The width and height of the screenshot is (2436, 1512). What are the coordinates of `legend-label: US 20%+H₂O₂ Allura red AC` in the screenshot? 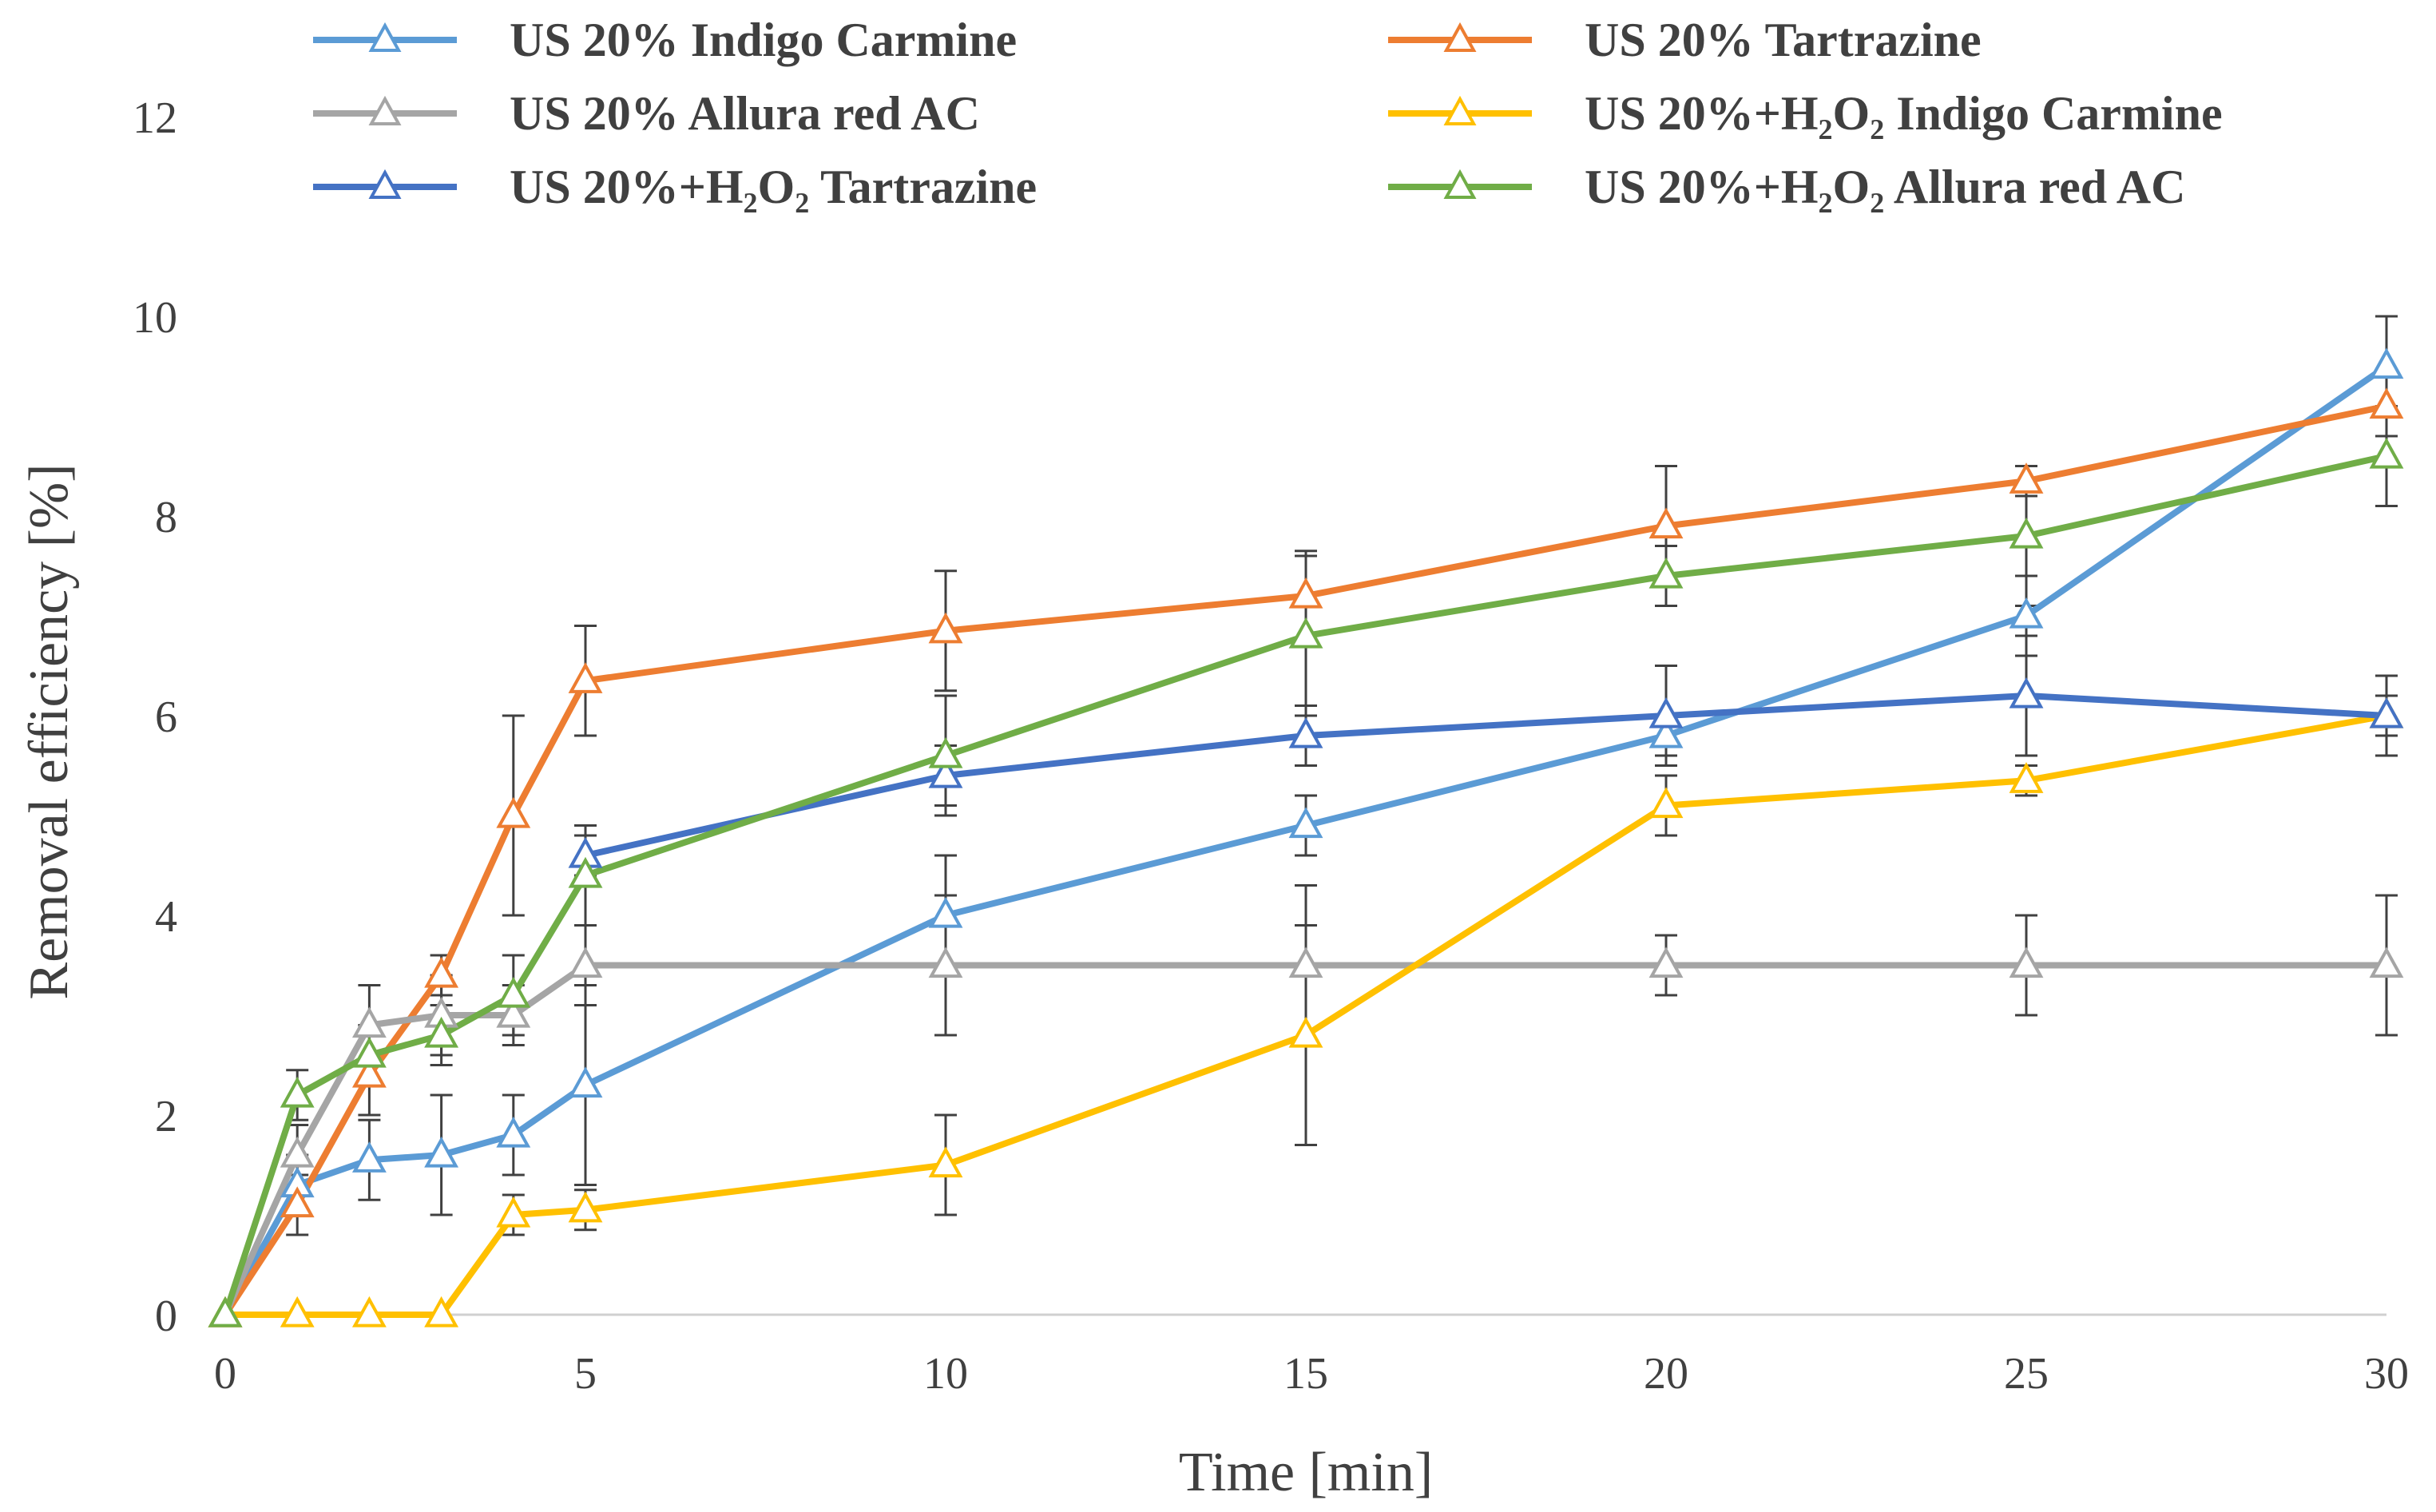 It's located at (1885, 187).